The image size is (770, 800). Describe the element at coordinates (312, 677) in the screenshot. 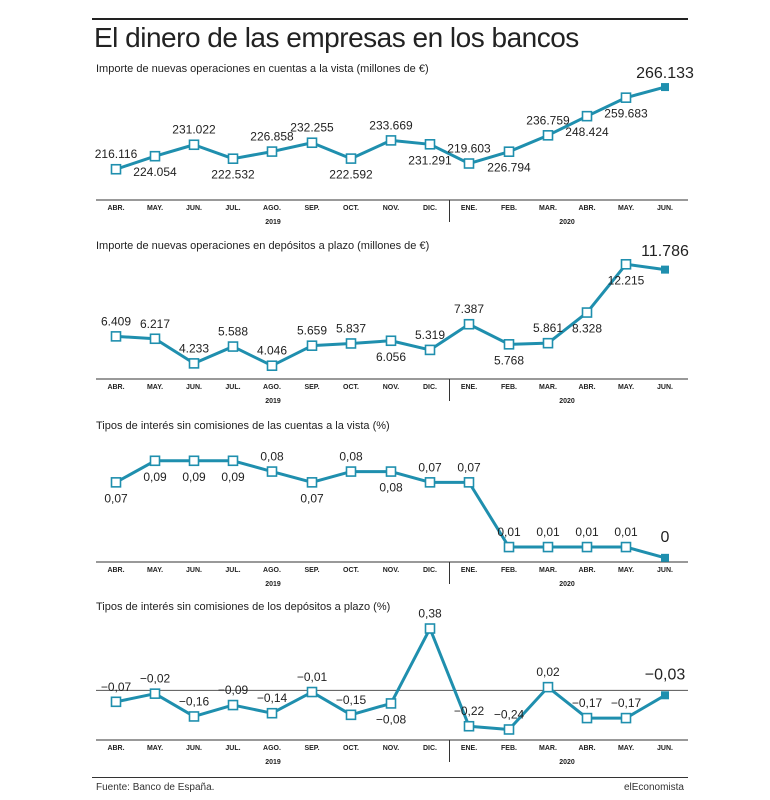

I see `data-label: −0,01` at that location.